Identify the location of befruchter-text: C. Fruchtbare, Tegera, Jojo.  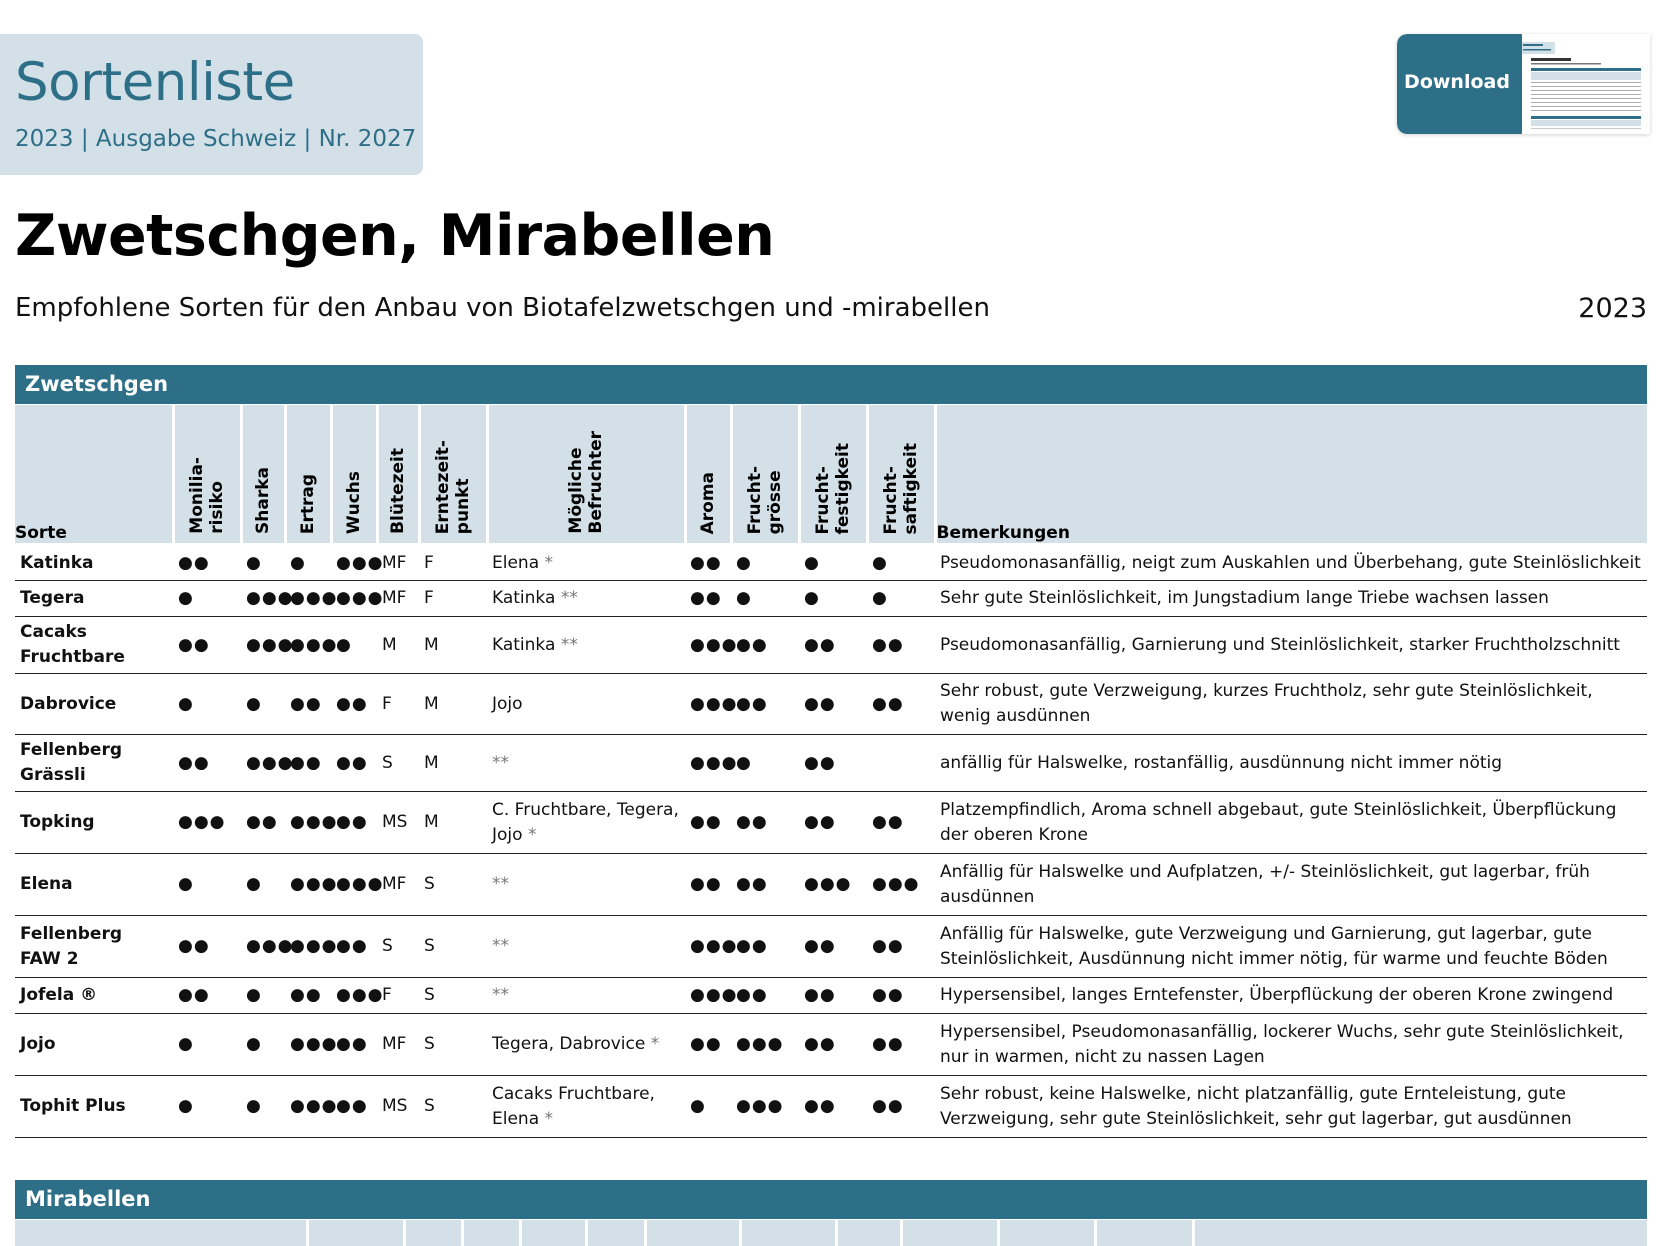
(585, 822).